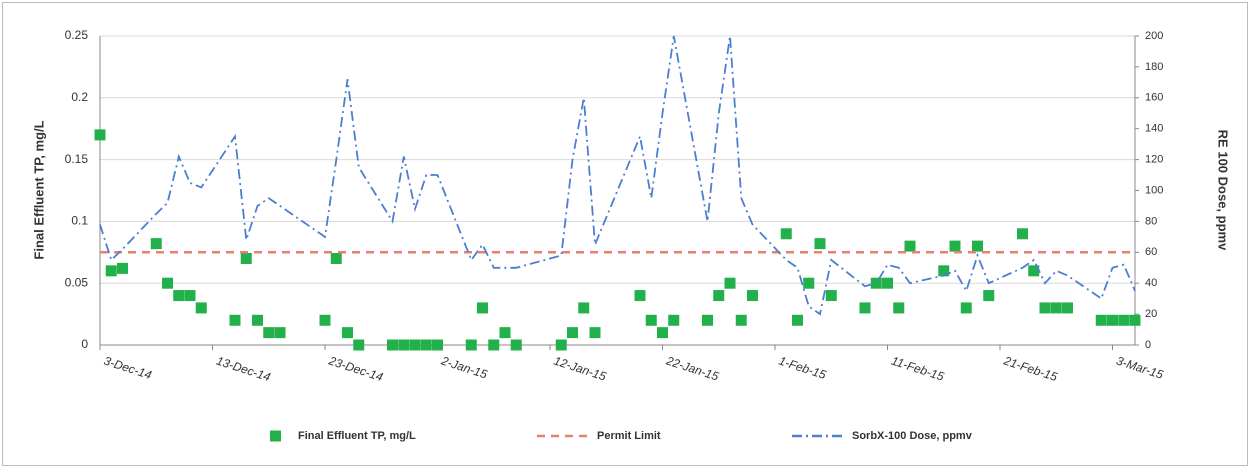 This screenshot has height=469, width=1251. Describe the element at coordinates (79, 221) in the screenshot. I see `y-tick-label: 0.1` at that location.